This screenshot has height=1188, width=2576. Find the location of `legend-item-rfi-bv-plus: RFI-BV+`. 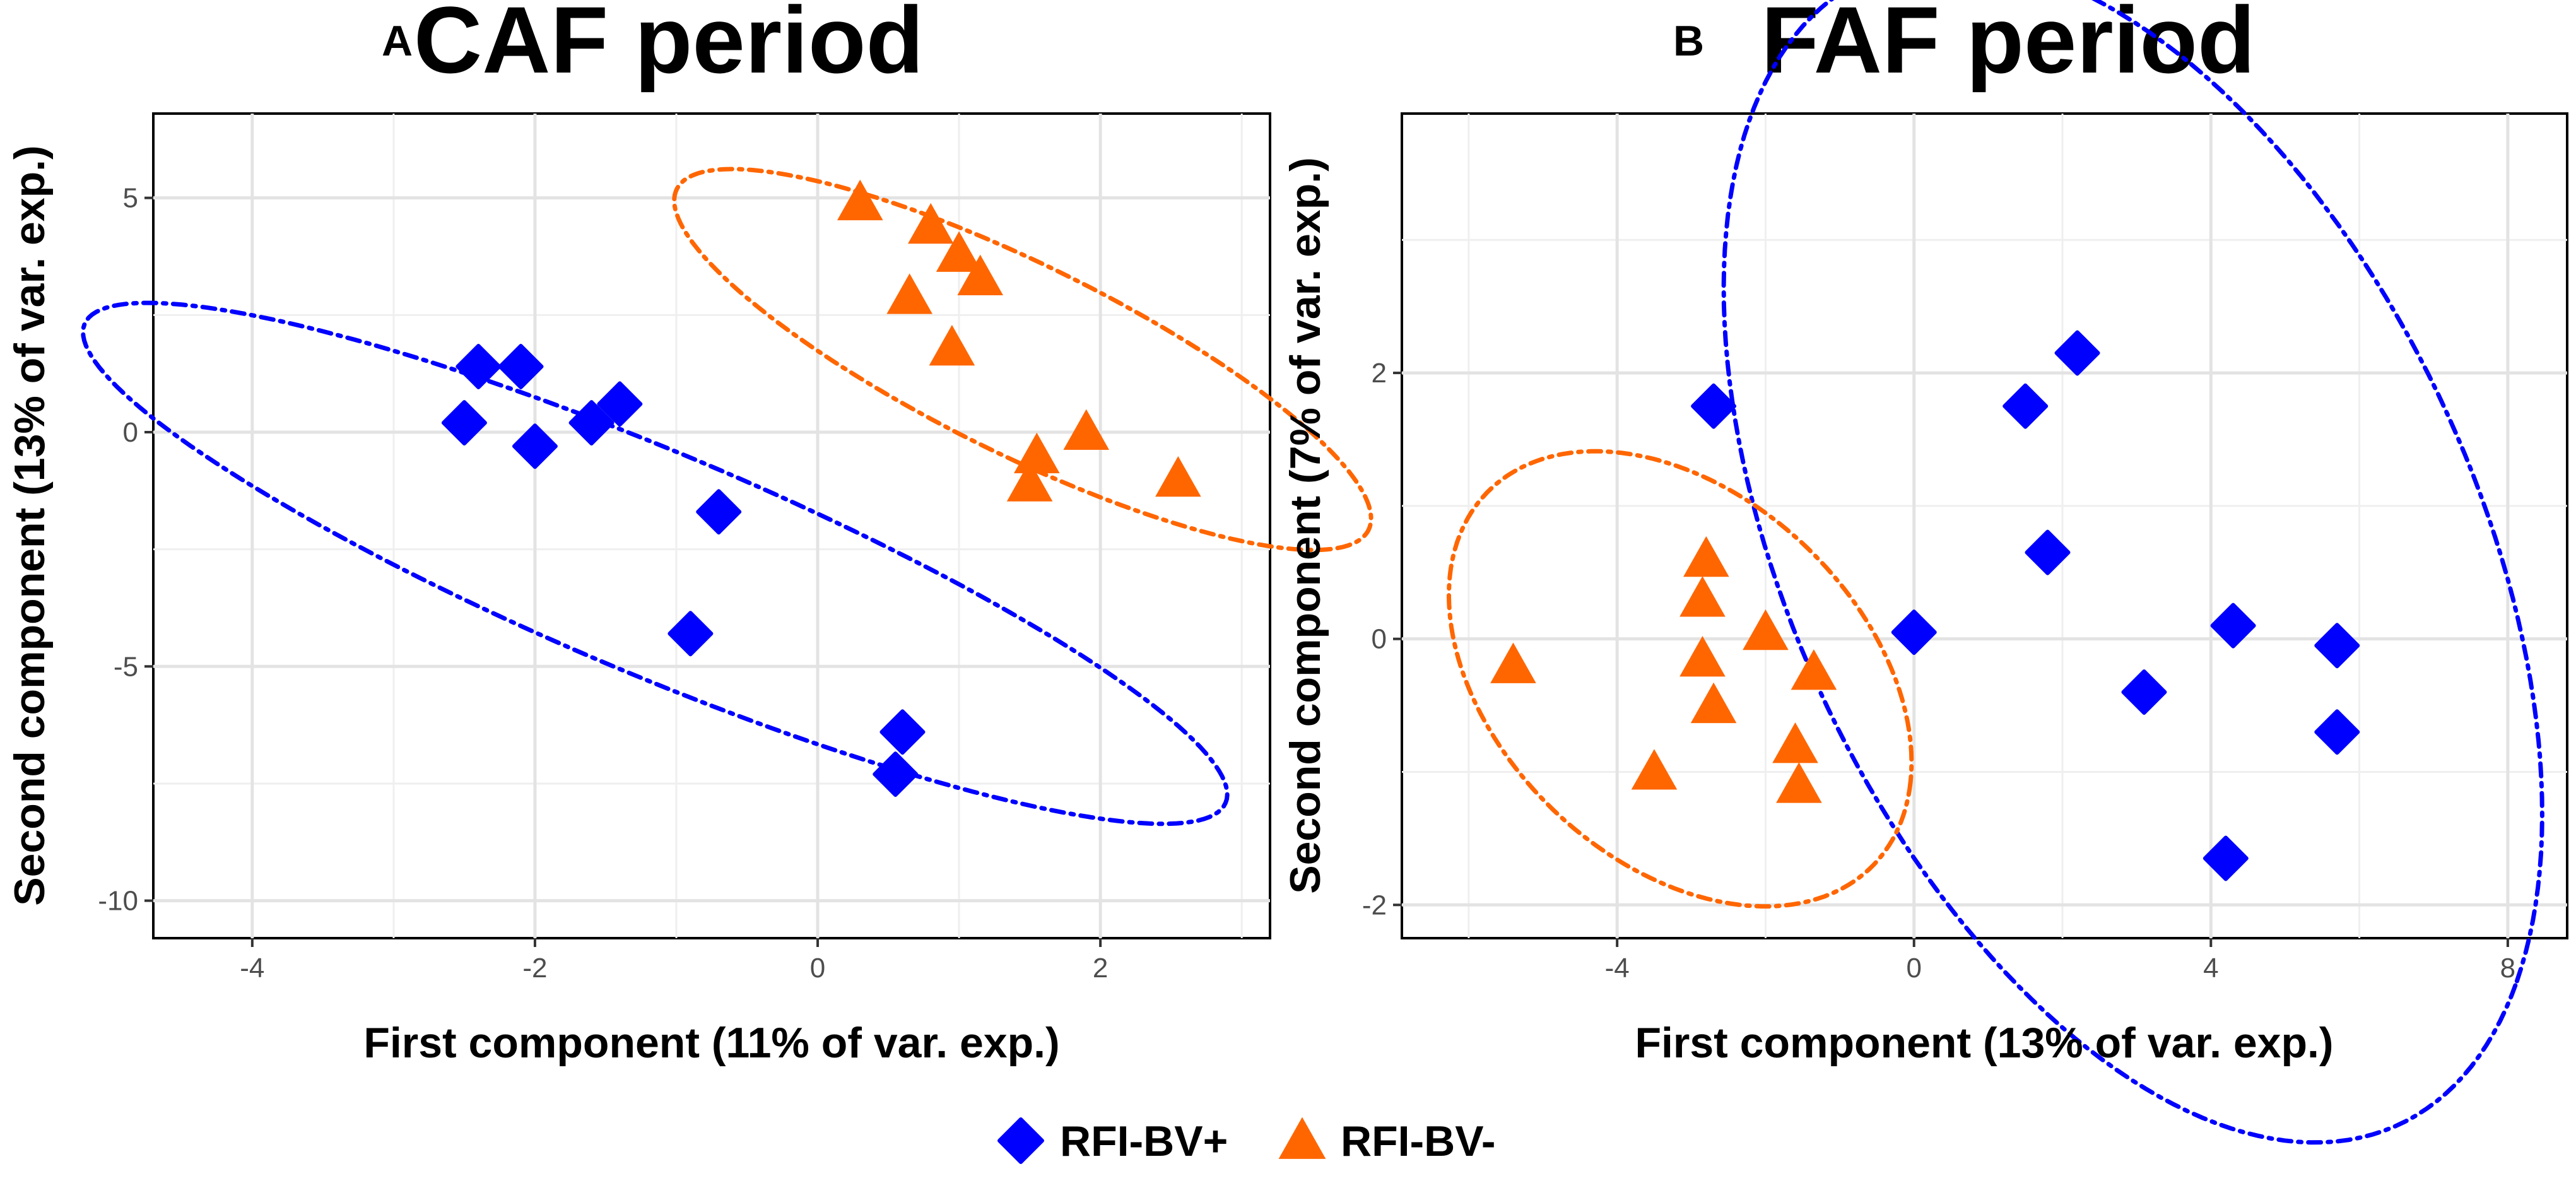

legend-item-rfi-bv-plus: RFI-BV+ is located at coordinates (1112, 1141).